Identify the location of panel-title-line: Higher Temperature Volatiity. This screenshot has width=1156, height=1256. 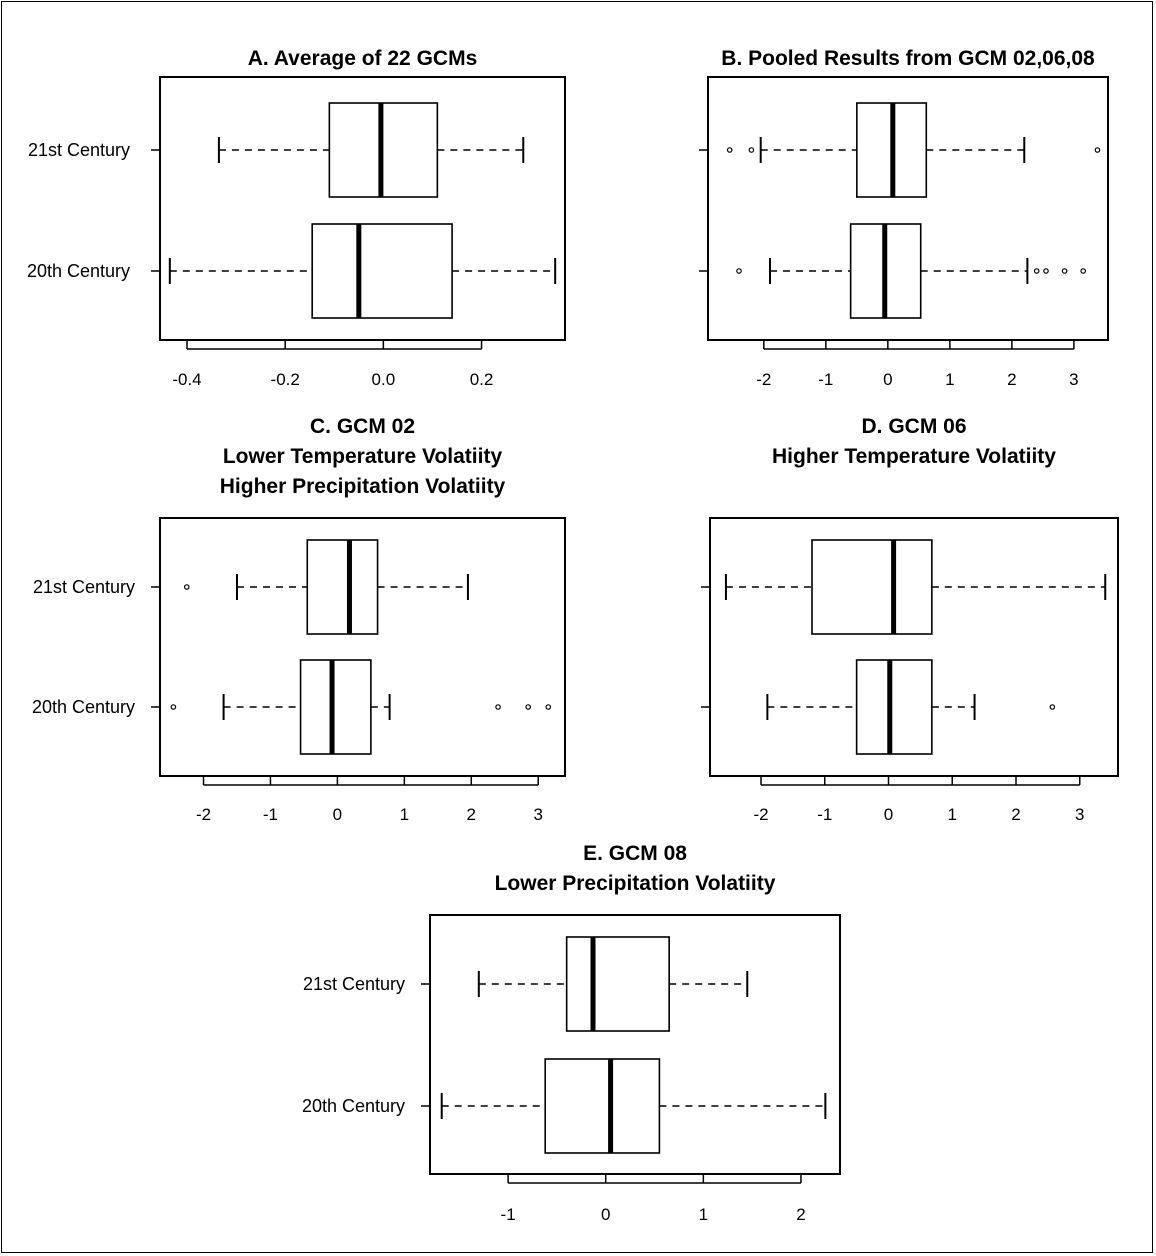
(914, 456).